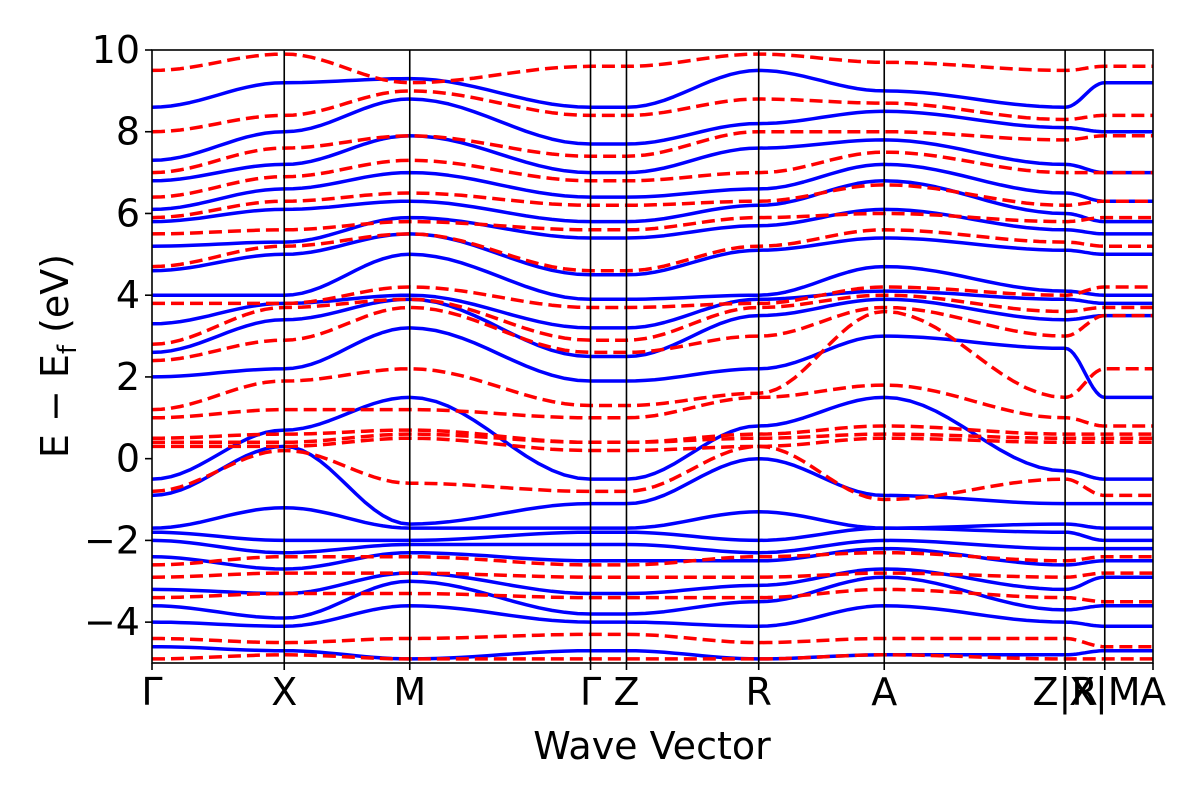 The width and height of the screenshot is (1200, 800). I want to click on y-tick-label: 10, so click(116, 50).